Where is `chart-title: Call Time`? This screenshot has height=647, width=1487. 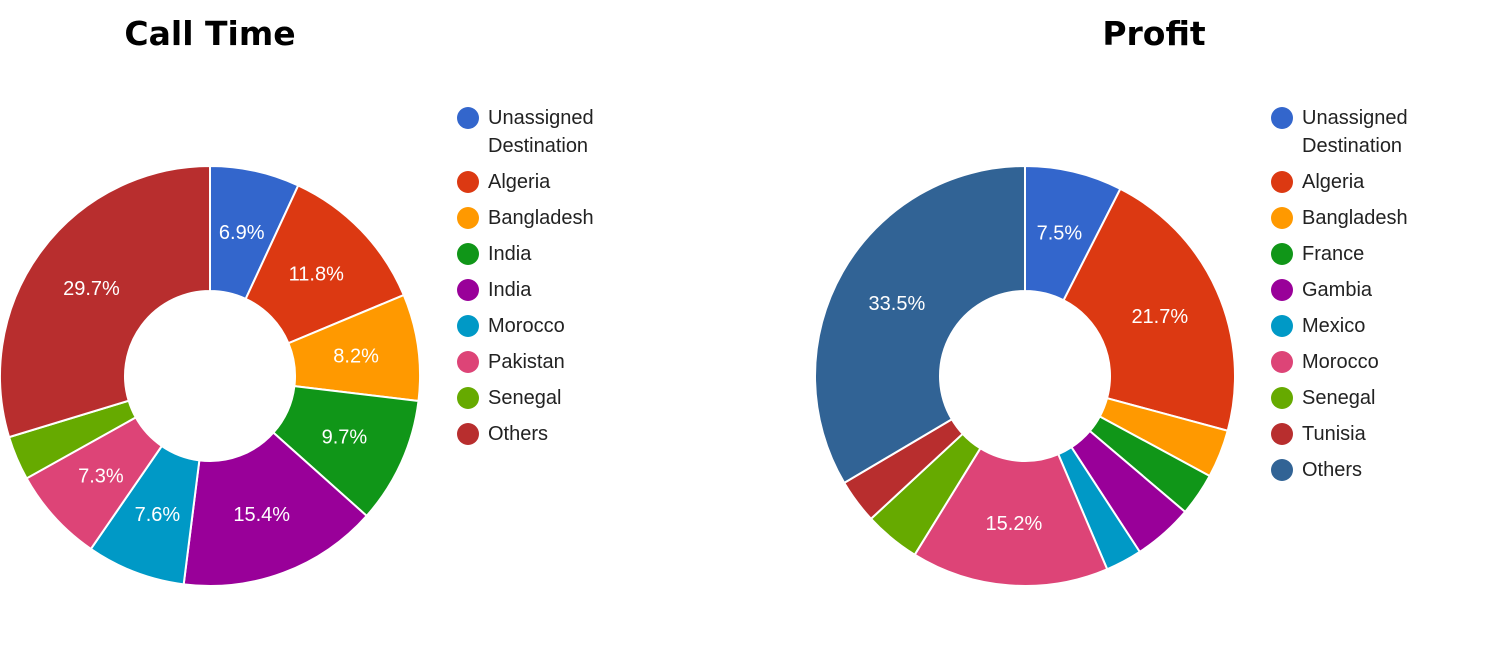
chart-title: Call Time is located at coordinates (210, 33).